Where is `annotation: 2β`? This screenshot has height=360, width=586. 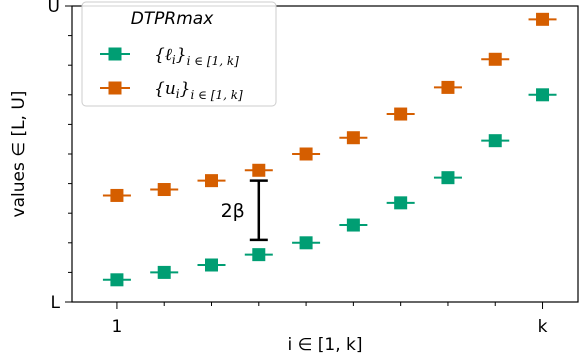 annotation: 2β is located at coordinates (244, 210).